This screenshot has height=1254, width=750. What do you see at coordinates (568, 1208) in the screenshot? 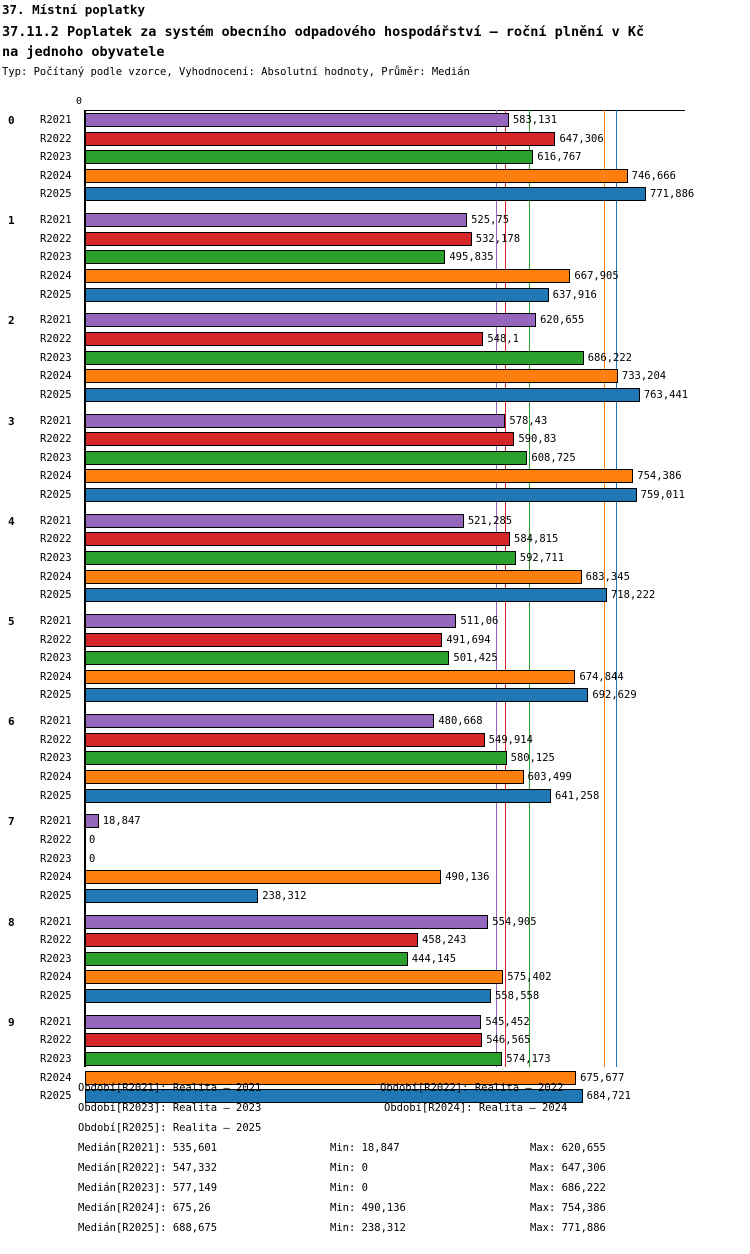
I see `stat-max-R2024: Max: 754,386` at bounding box center [568, 1208].